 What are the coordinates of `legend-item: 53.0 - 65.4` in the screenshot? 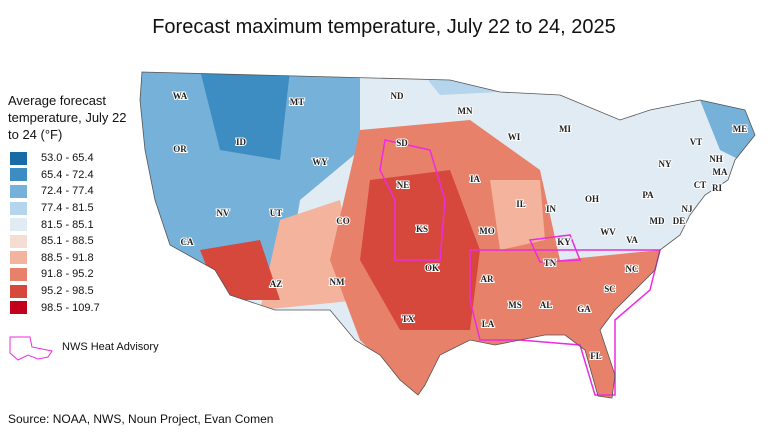 It's located at (55, 158).